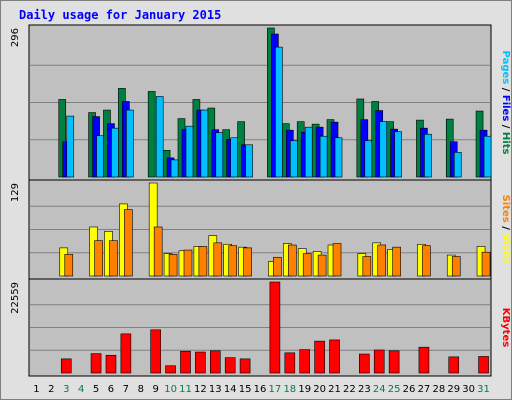 The height and width of the screenshot is (400, 512). Describe the element at coordinates (36, 389) in the screenshot. I see `x-tick-label-day-1: 1` at that location.